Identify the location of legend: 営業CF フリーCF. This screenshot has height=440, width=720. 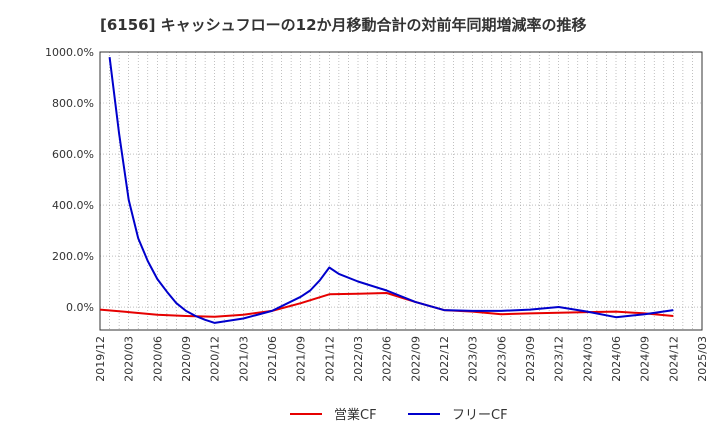
(399, 415).